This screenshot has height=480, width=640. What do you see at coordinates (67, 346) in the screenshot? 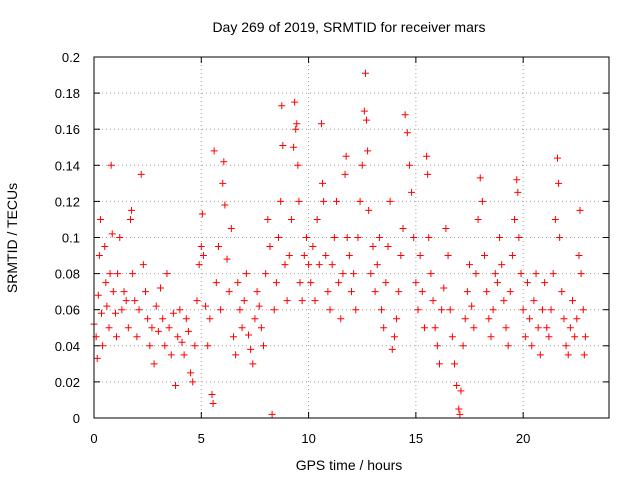
I see `y-tick-label: 0.04` at bounding box center [67, 346].